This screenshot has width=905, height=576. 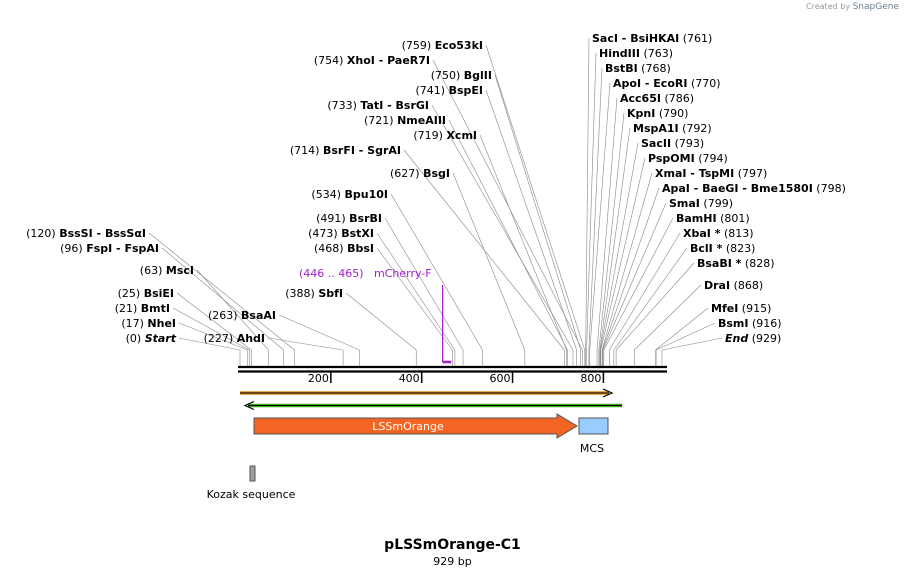 I want to click on site-label: (388) SbfI, so click(x=314, y=293).